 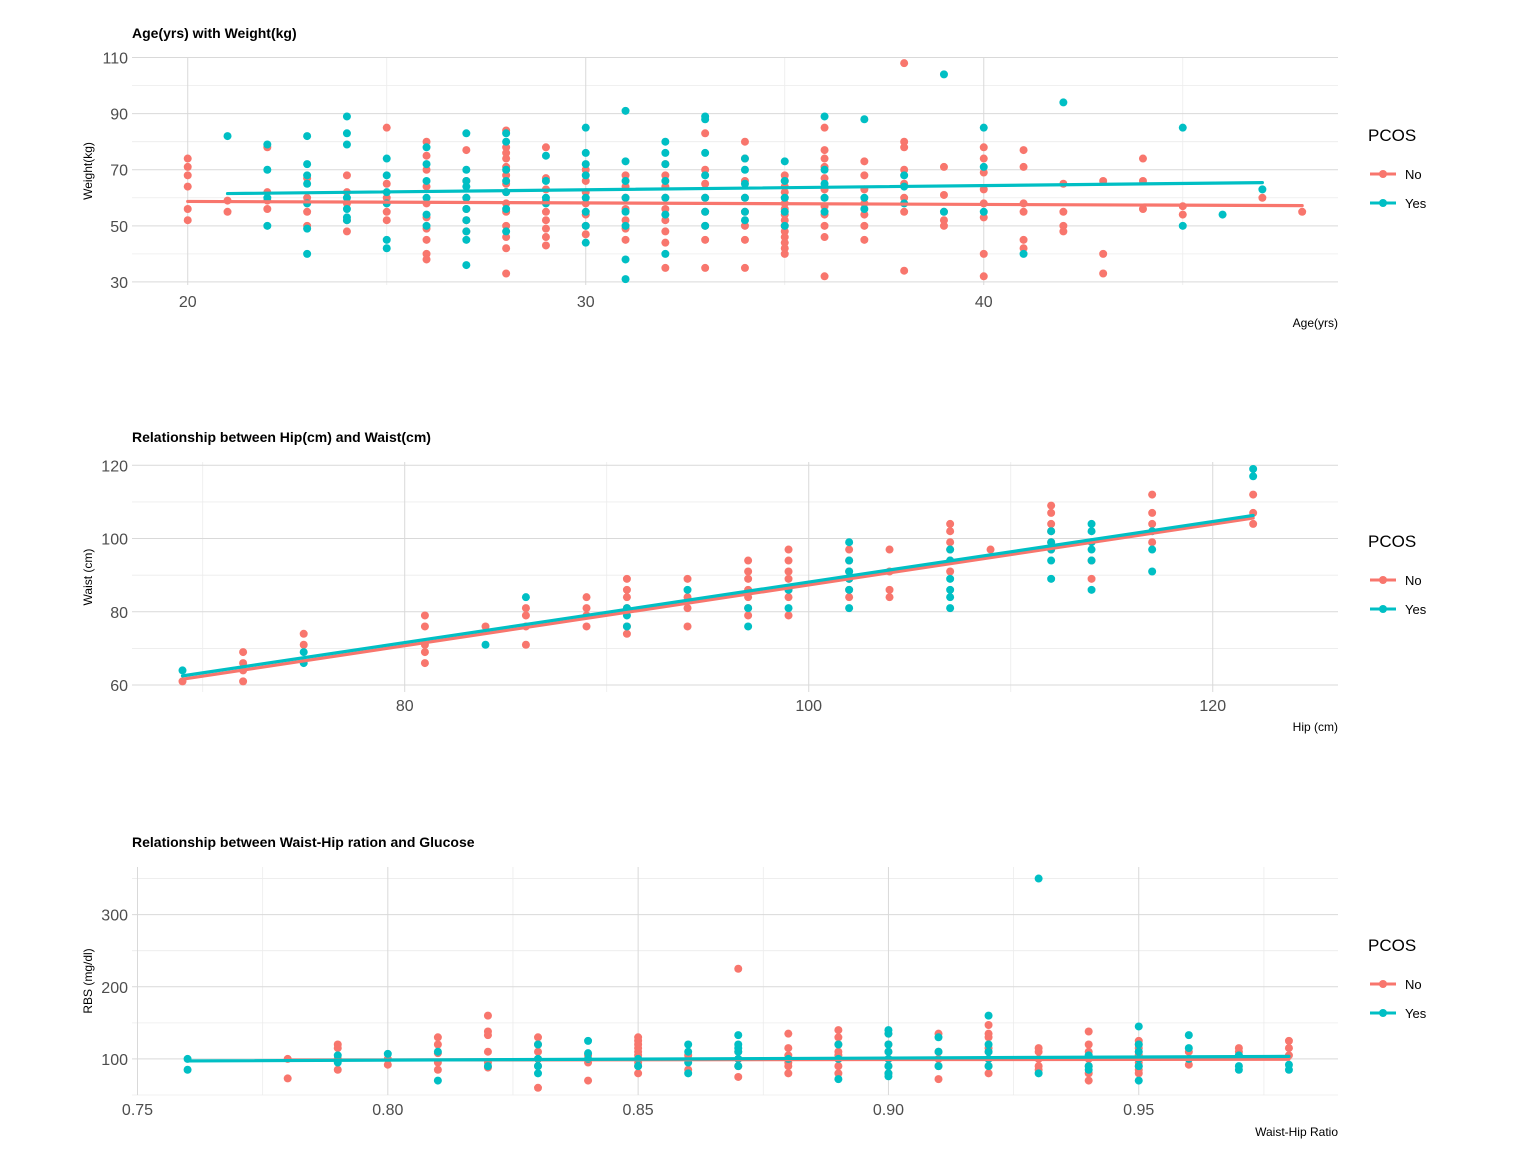 What do you see at coordinates (1413, 580) in the screenshot?
I see `legend-label-no: No` at bounding box center [1413, 580].